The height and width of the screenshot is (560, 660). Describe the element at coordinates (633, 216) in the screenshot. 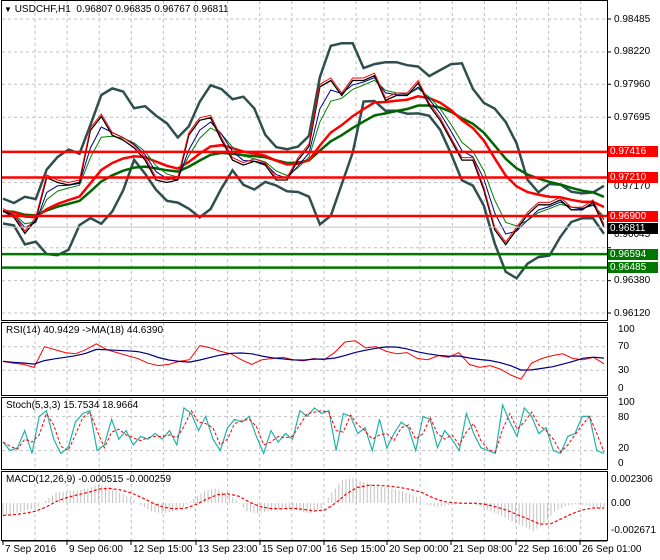

I see `price-tag-resistance: 0.96900` at that location.